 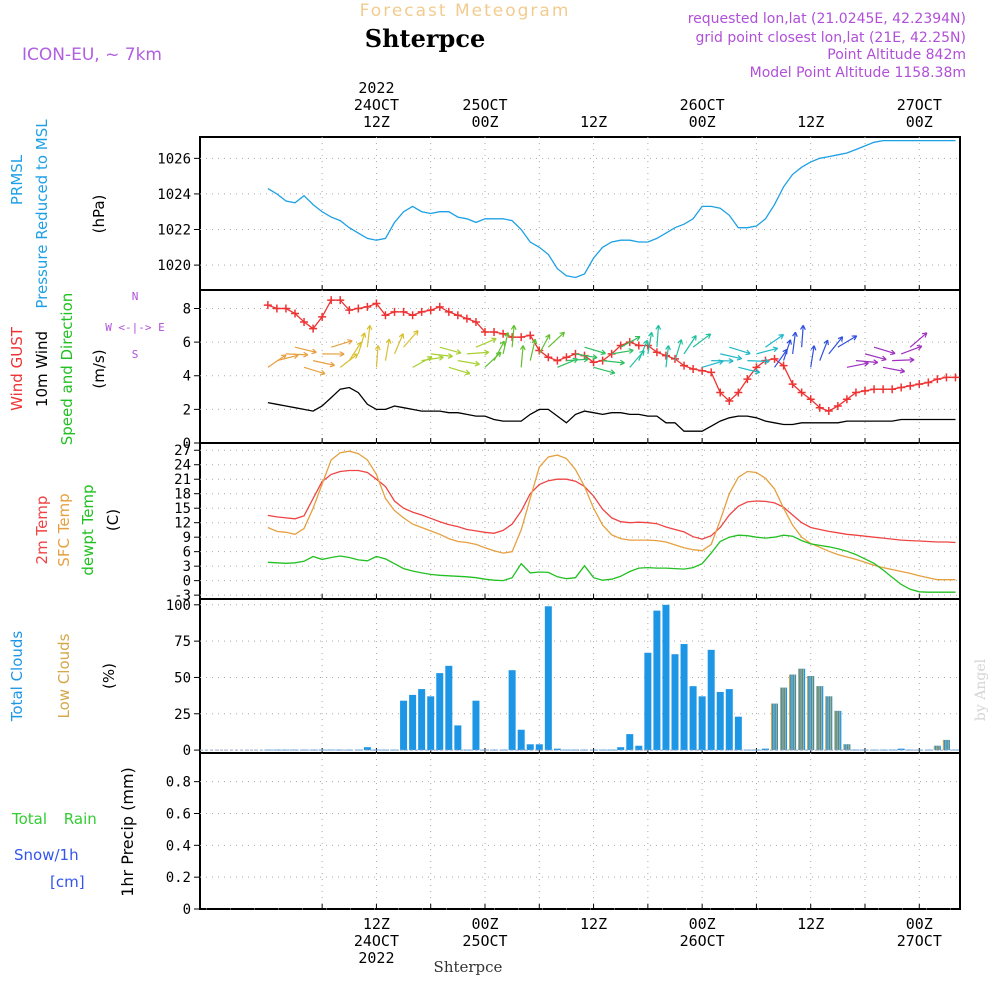 I want to click on time-label-bottom: 27OCT, so click(x=919, y=941).